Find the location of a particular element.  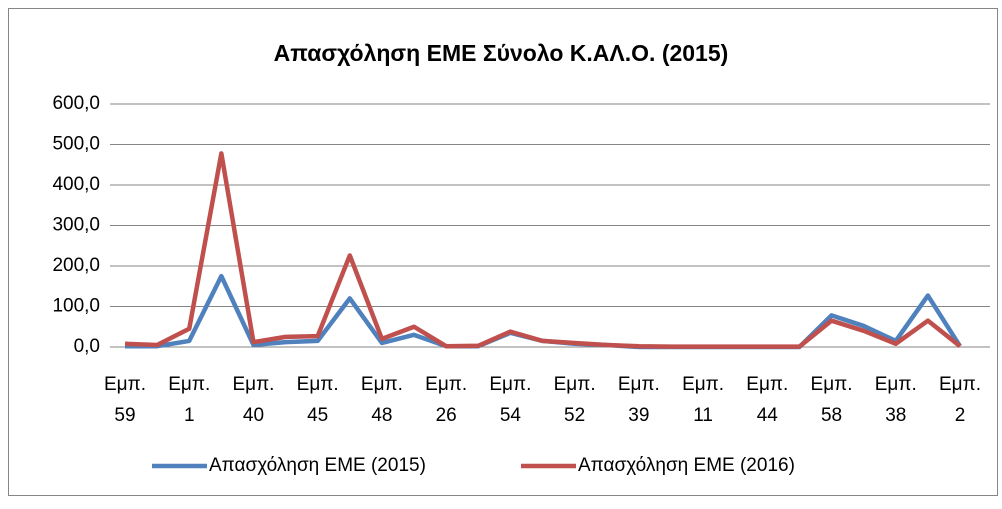

y-tick-label: 100,0 is located at coordinates (76, 306).